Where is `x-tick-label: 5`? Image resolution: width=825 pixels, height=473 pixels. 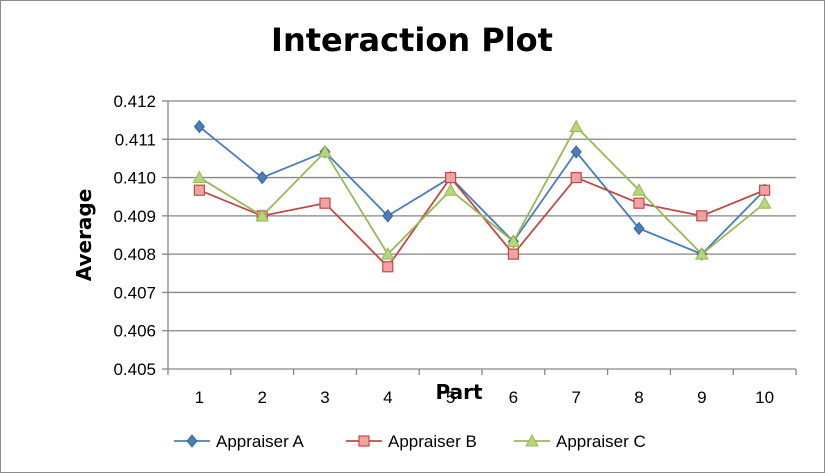 x-tick-label: 5 is located at coordinates (450, 397).